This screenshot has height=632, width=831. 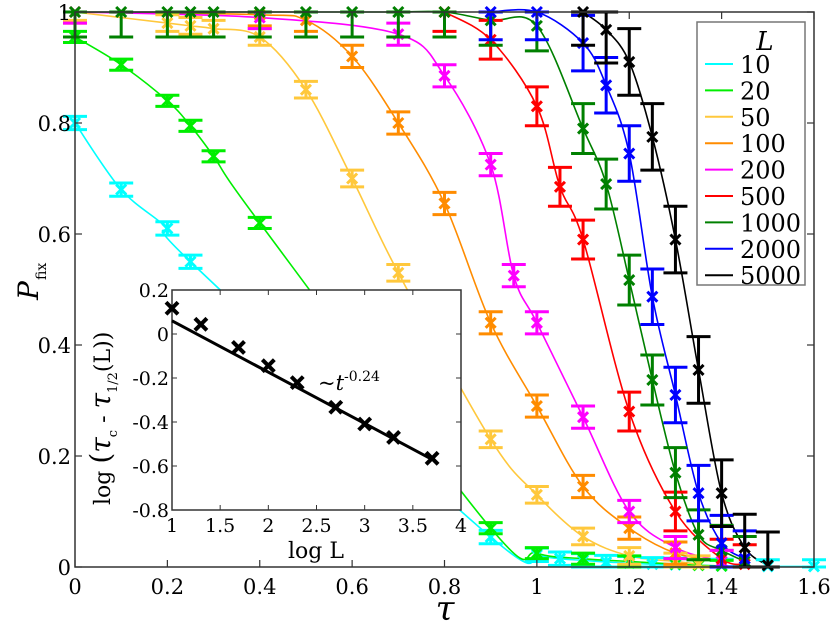 I want to click on legend-item-L5000: 5000, so click(x=753, y=276).